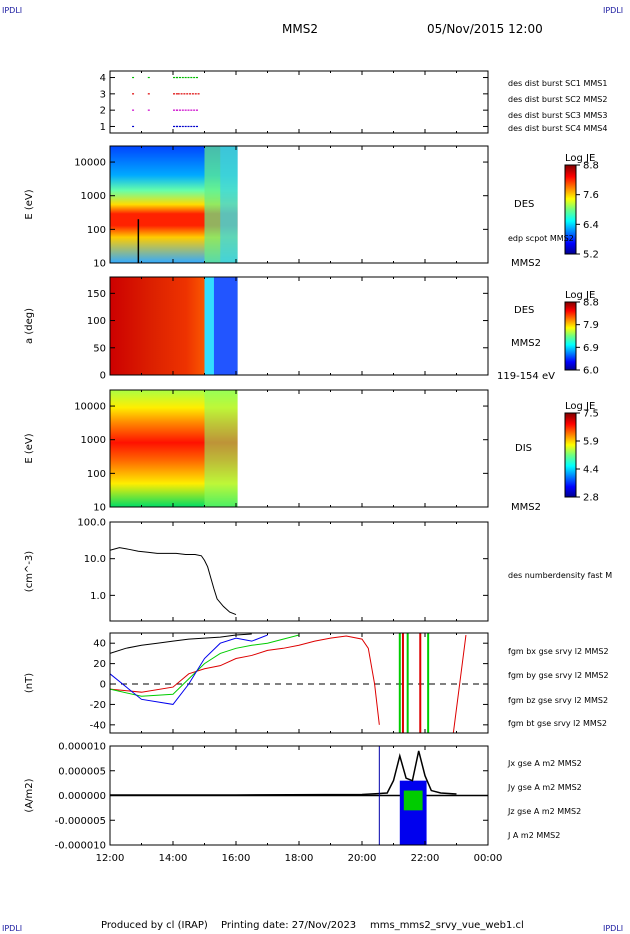  What do you see at coordinates (558, 115) in the screenshot?
I see `legend-mms3: des dist burst SC3 MMS3` at bounding box center [558, 115].